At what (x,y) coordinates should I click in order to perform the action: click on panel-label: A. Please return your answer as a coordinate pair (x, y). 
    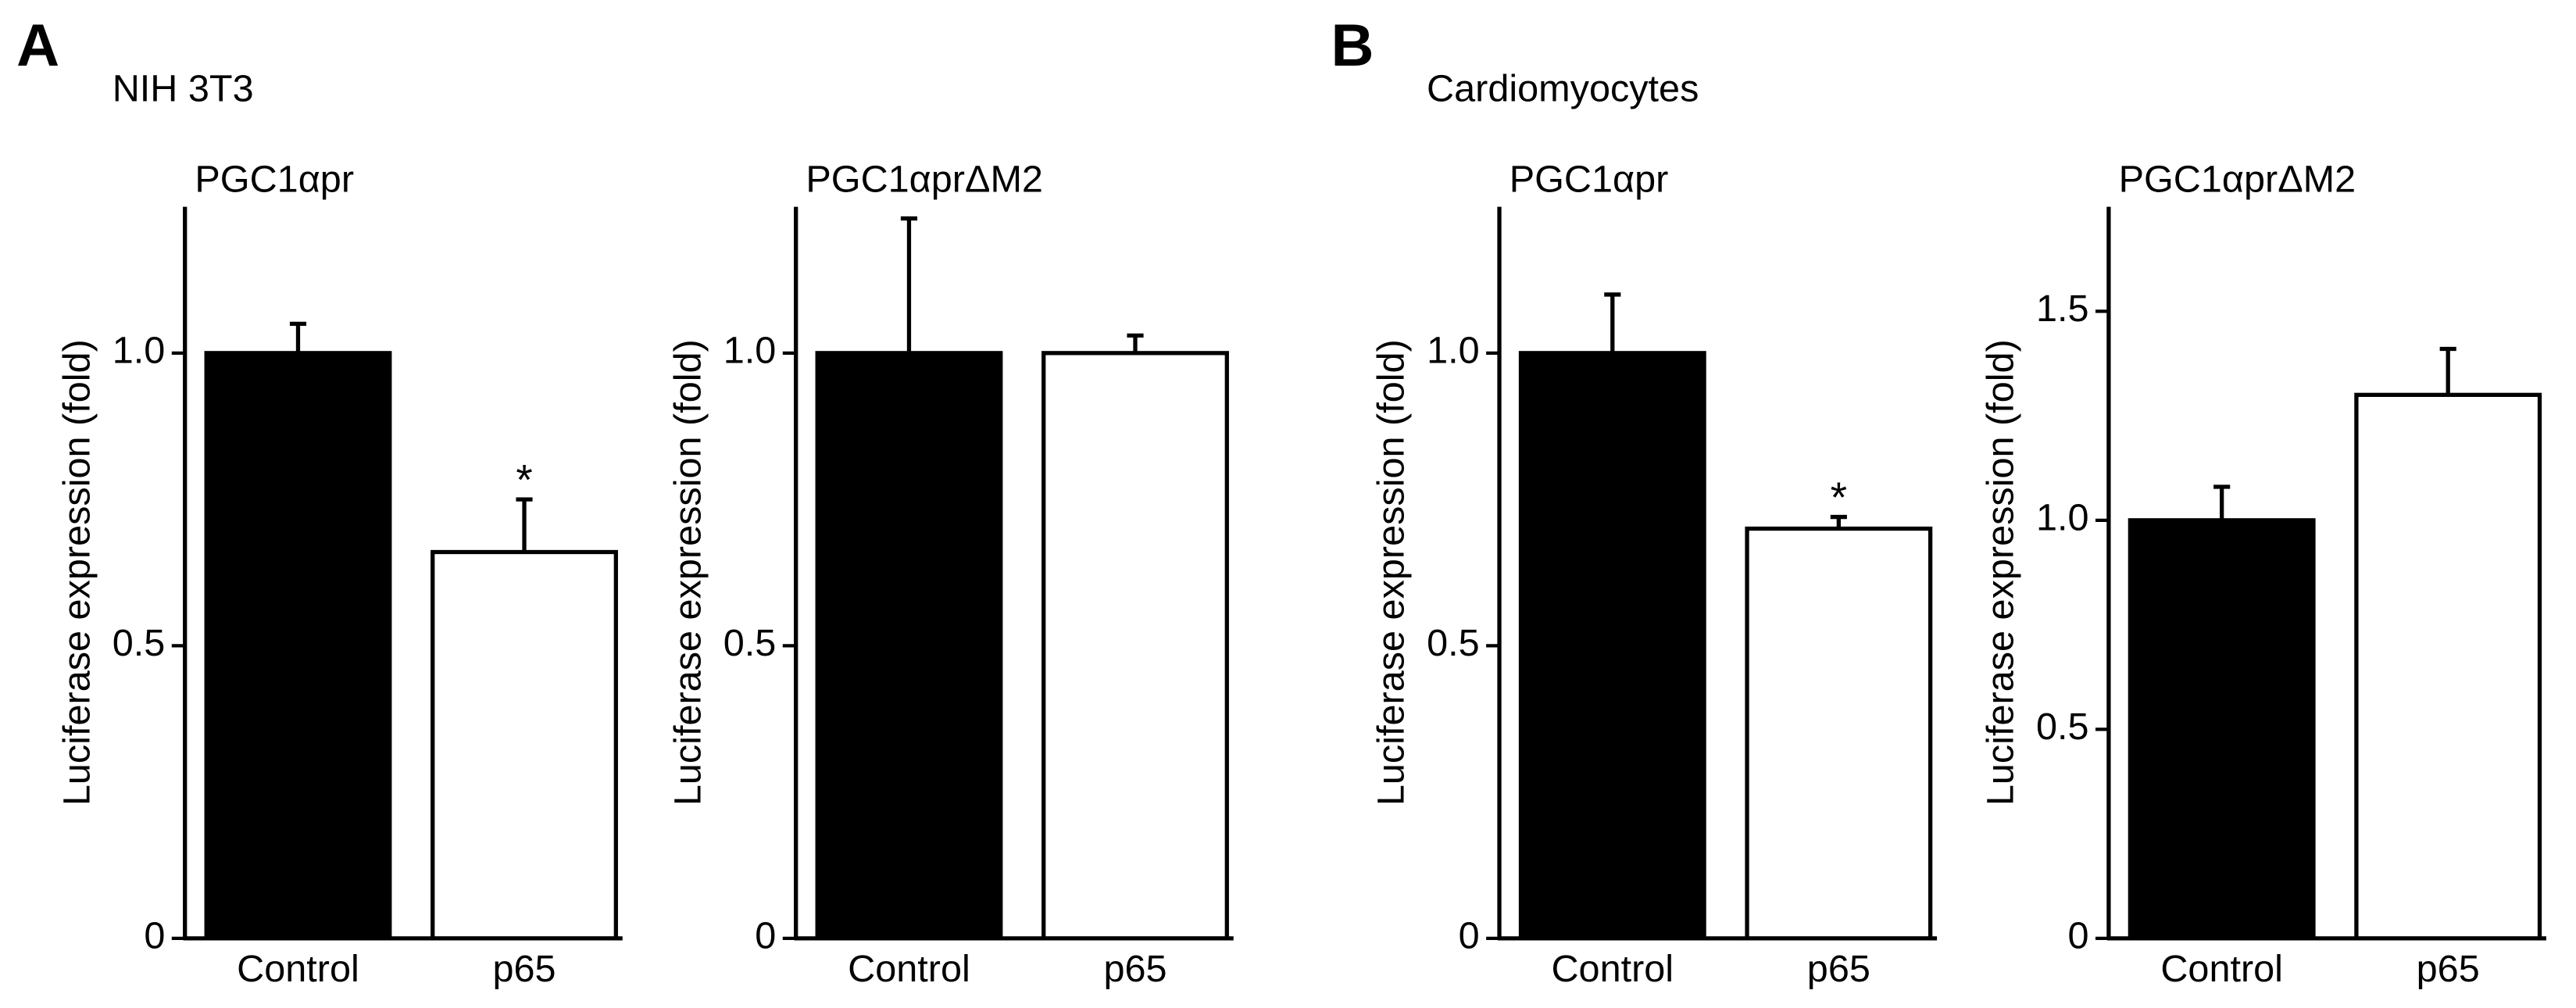
    Looking at the image, I should click on (38, 46).